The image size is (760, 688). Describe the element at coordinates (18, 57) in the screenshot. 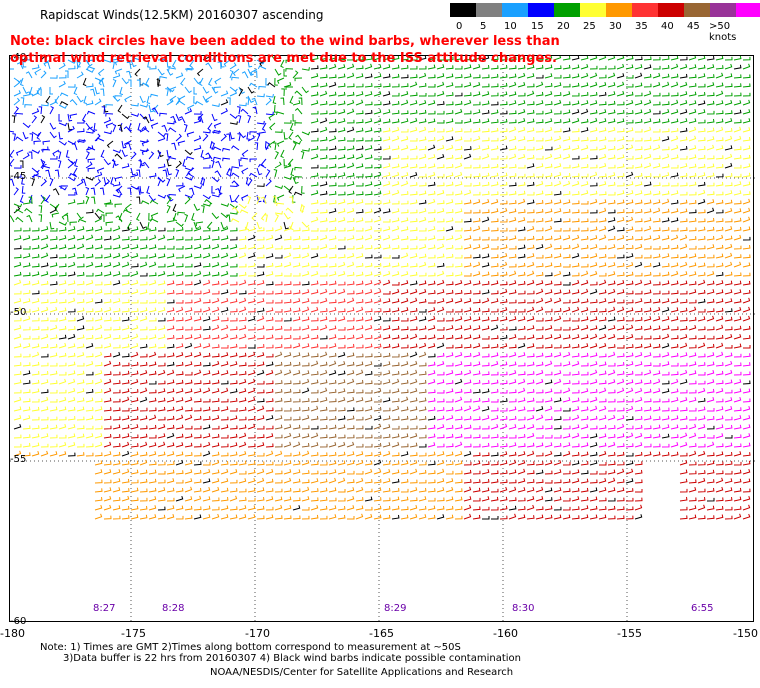

I see `latitude-label: -40` at that location.